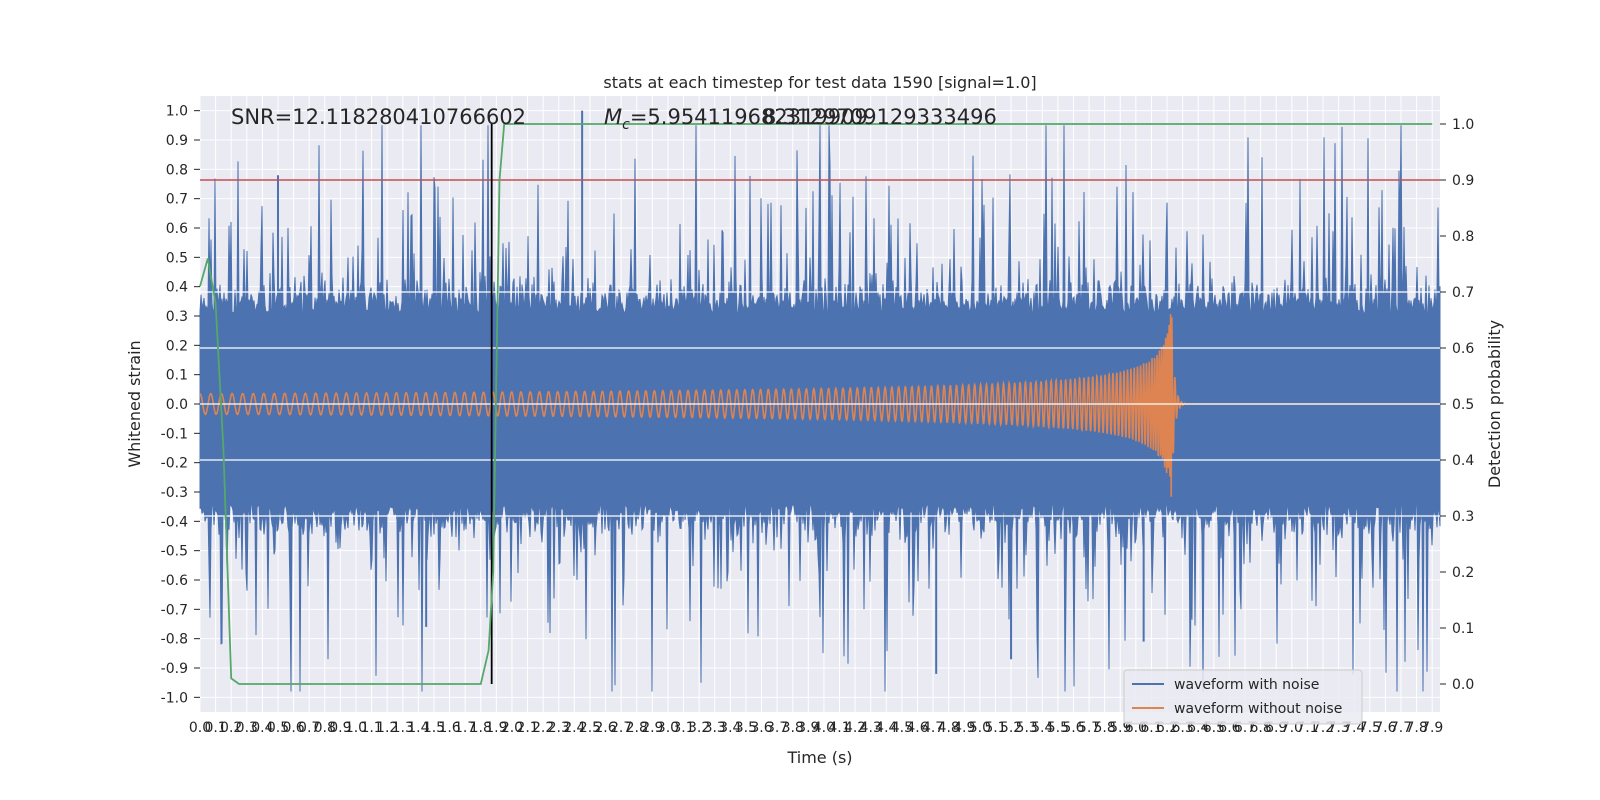  I want to click on x-axis-label: Time (s), so click(819, 757).